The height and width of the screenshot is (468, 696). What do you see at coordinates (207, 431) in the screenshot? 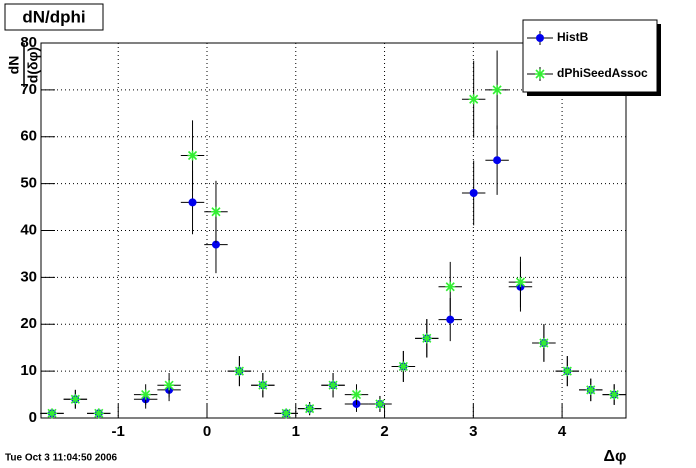
I see `x-tick-label: 0` at bounding box center [207, 431].